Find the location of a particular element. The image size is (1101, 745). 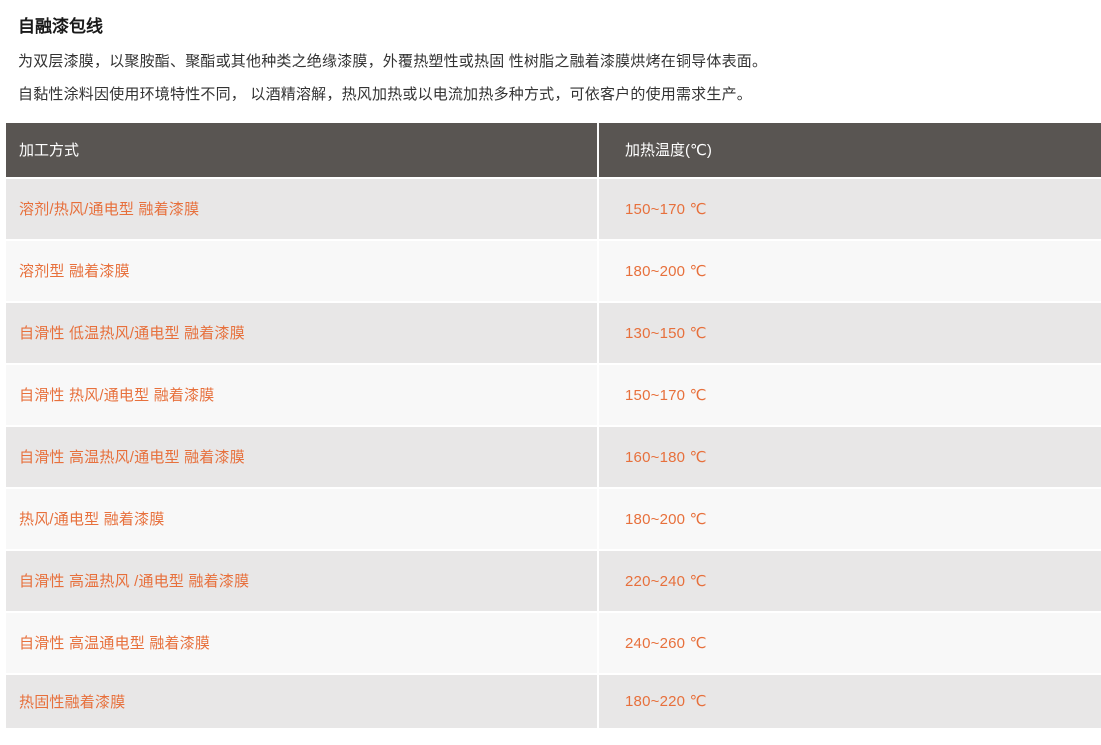

table-row: 自滑性 热风/通电型 融着漆膜 150~170 ℃ is located at coordinates (553, 395).